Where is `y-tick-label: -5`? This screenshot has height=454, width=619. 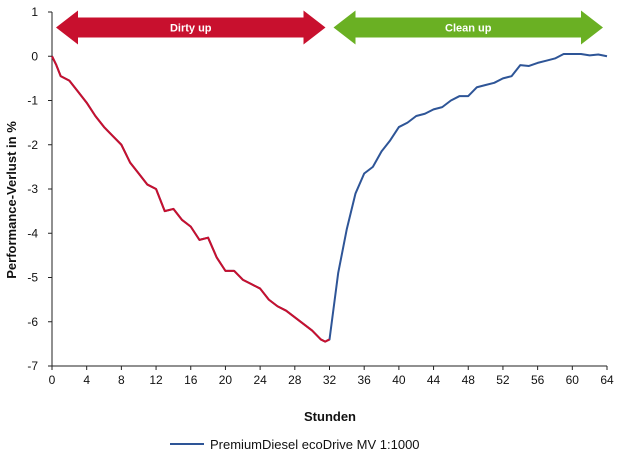 y-tick-label: -5 is located at coordinates (32, 278).